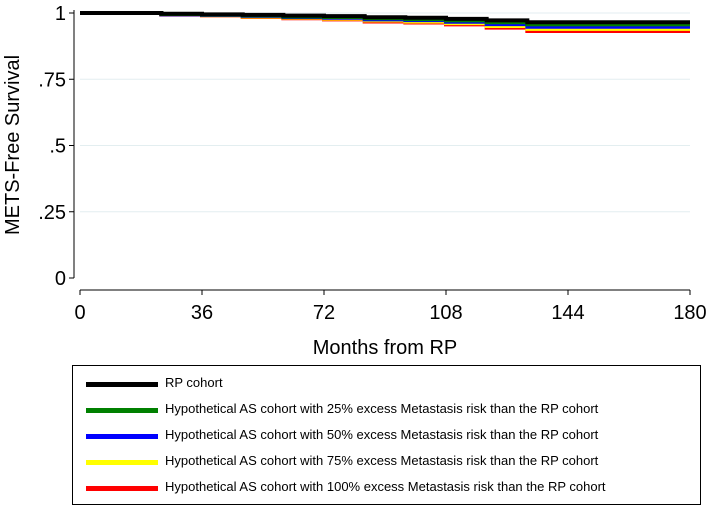 The width and height of the screenshot is (709, 509). Describe the element at coordinates (567, 313) in the screenshot. I see `x-tick-label: 144` at that location.